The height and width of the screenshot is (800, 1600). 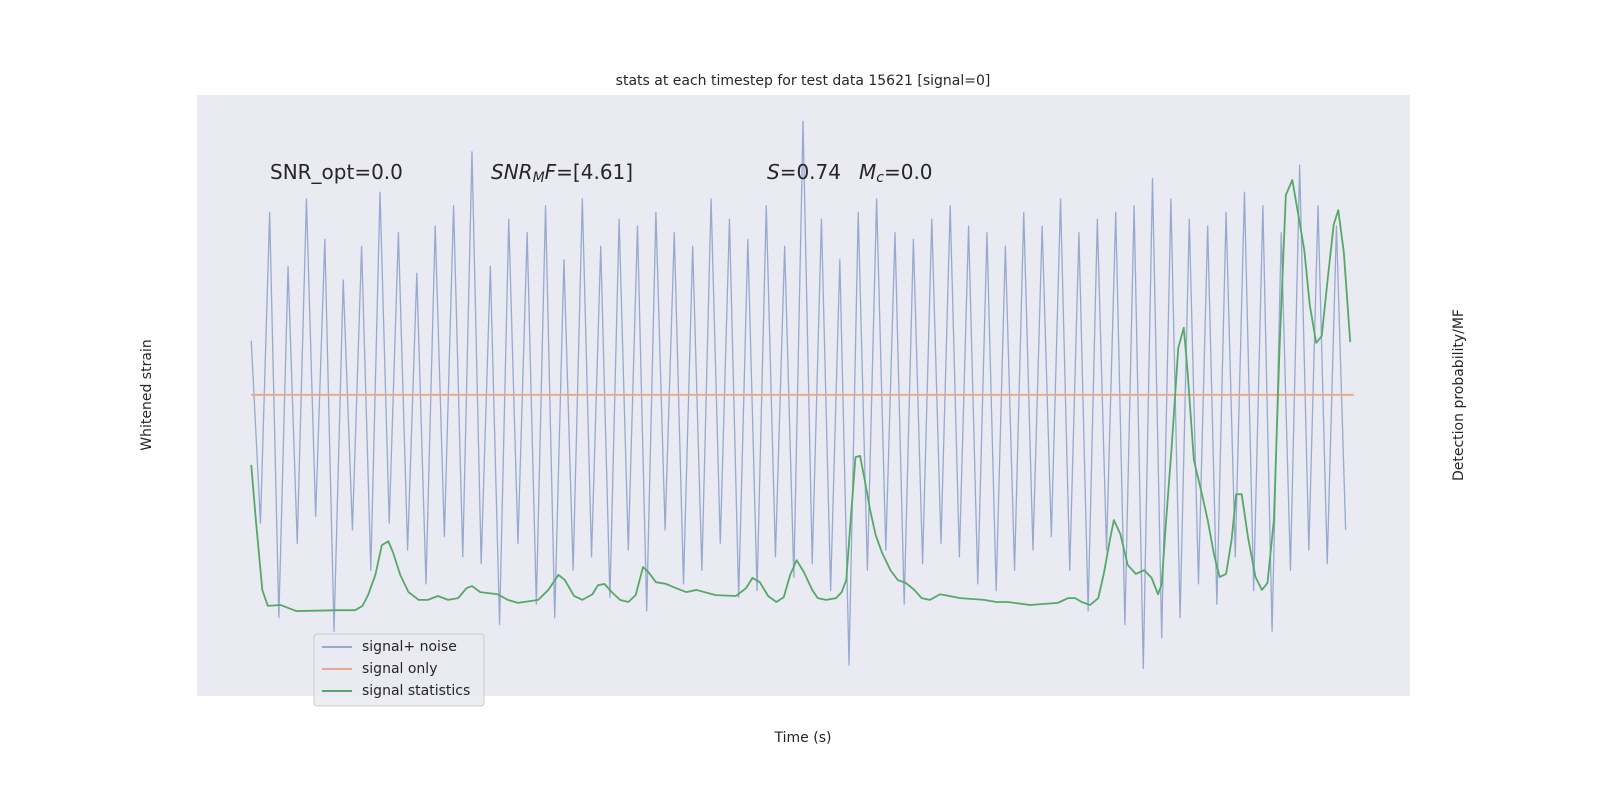 I want to click on annotation: SNRMF=[4.61], so click(x=562, y=173).